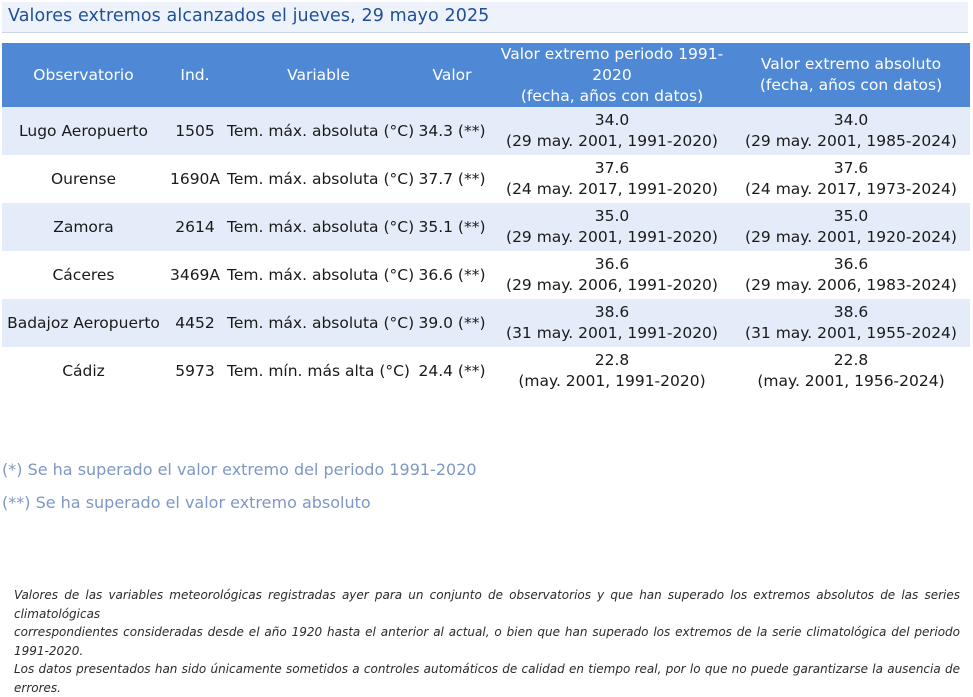 This screenshot has width=973, height=697. What do you see at coordinates (612, 189) in the screenshot?
I see `periodo-detail: (24 may. 2017, 1991-2020)` at bounding box center [612, 189].